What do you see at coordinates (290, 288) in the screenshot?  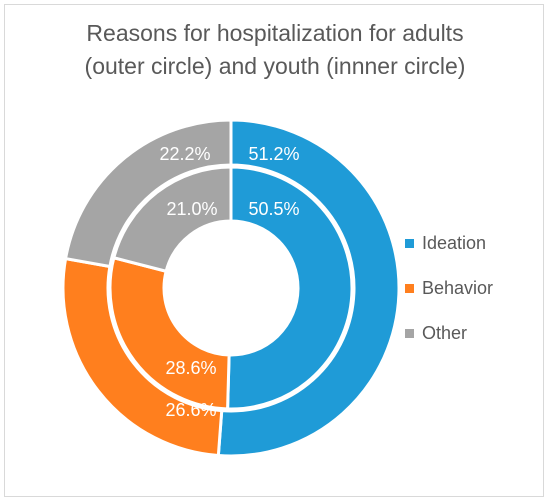 I see `inner-ring-slice-ideation` at bounding box center [290, 288].